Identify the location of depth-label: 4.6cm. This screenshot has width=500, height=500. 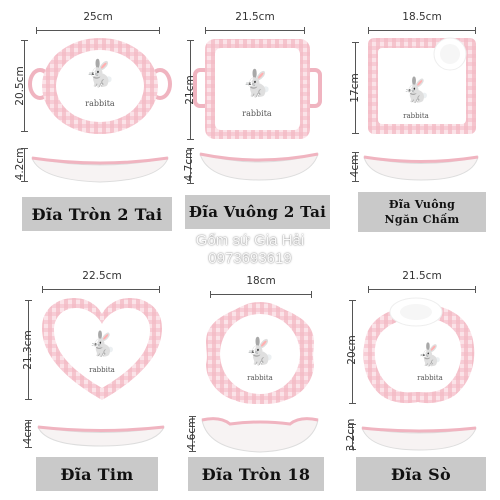
(192, 434).